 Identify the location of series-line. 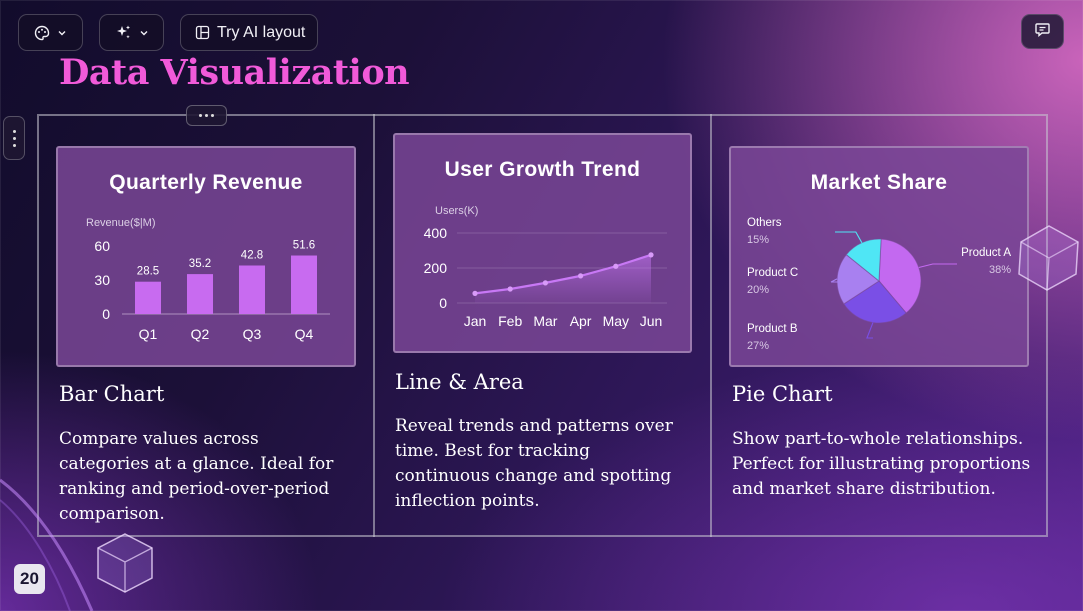
(563, 274).